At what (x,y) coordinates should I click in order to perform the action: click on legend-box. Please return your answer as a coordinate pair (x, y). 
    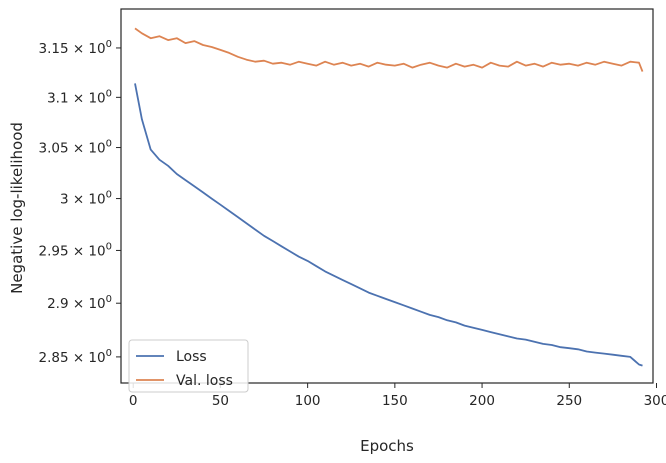
    Looking at the image, I should click on (188, 366).